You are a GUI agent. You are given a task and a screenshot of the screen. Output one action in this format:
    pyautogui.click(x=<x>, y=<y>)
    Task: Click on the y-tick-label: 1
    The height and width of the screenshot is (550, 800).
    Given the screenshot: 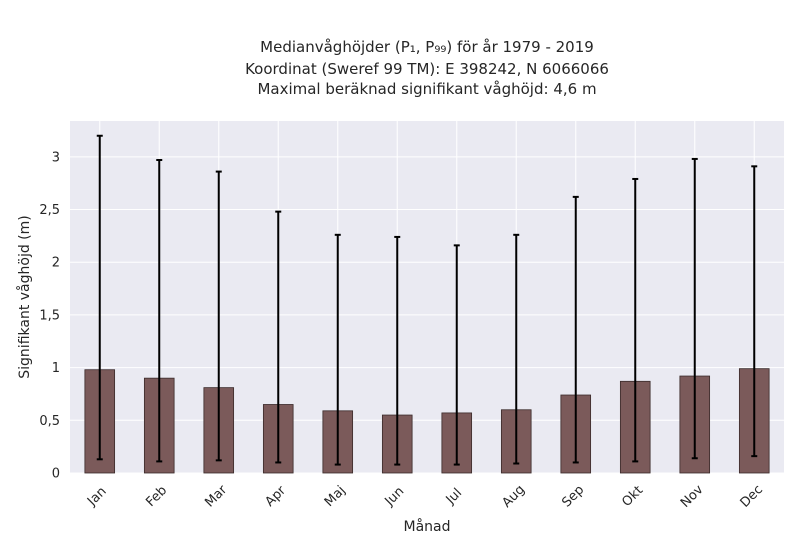 What is the action you would take?
    pyautogui.click(x=56, y=368)
    